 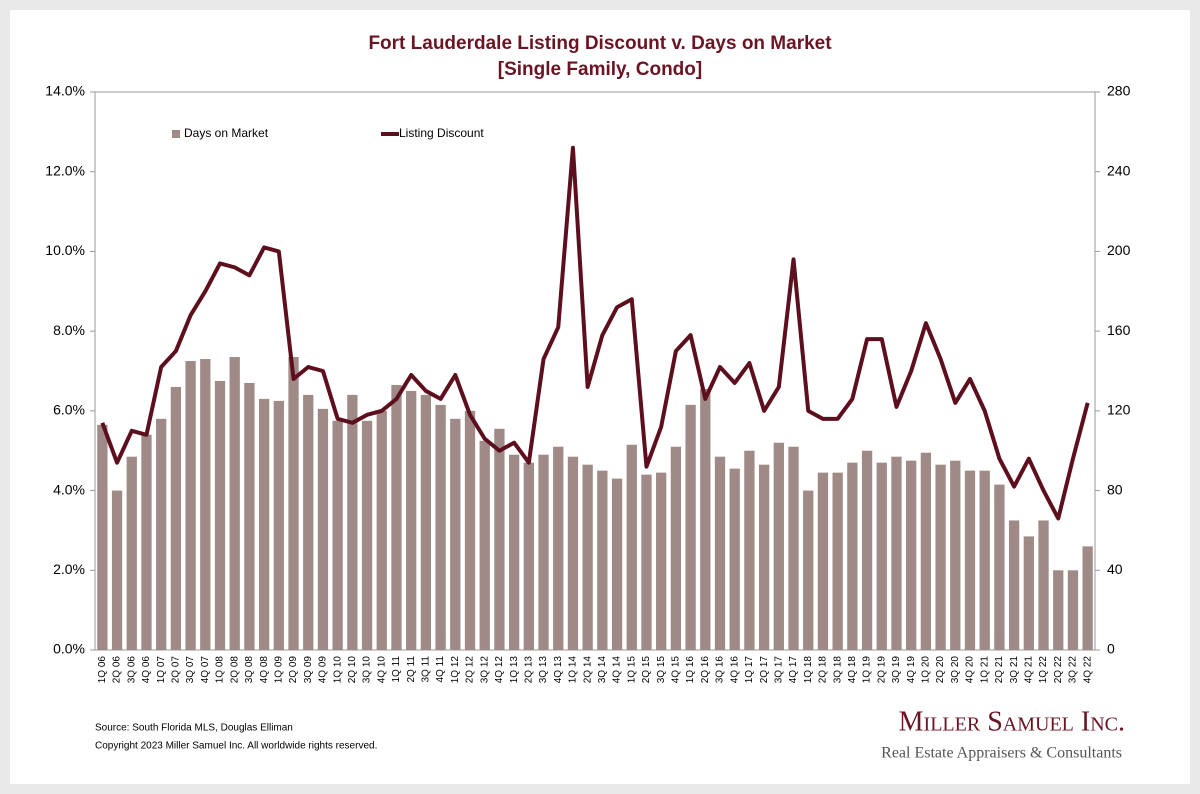 What do you see at coordinates (1043, 670) in the screenshot?
I see `x-tick-label: 1Q 22` at bounding box center [1043, 670].